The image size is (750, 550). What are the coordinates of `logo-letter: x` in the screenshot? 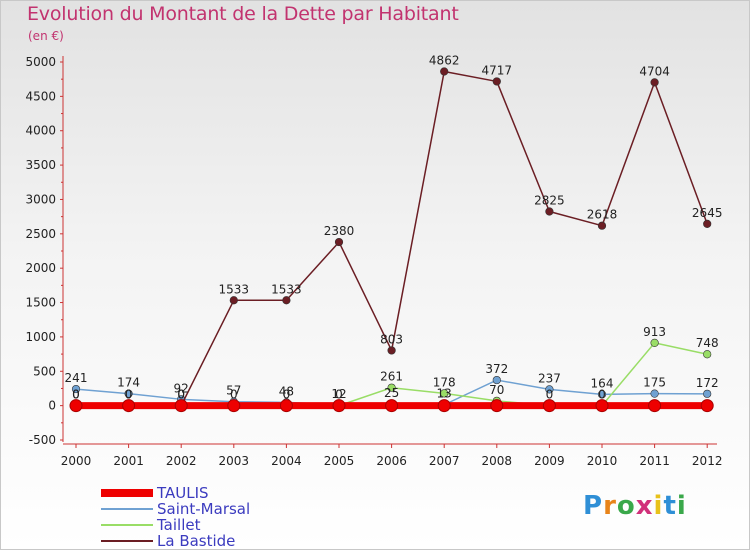 It's located at (644, 506).